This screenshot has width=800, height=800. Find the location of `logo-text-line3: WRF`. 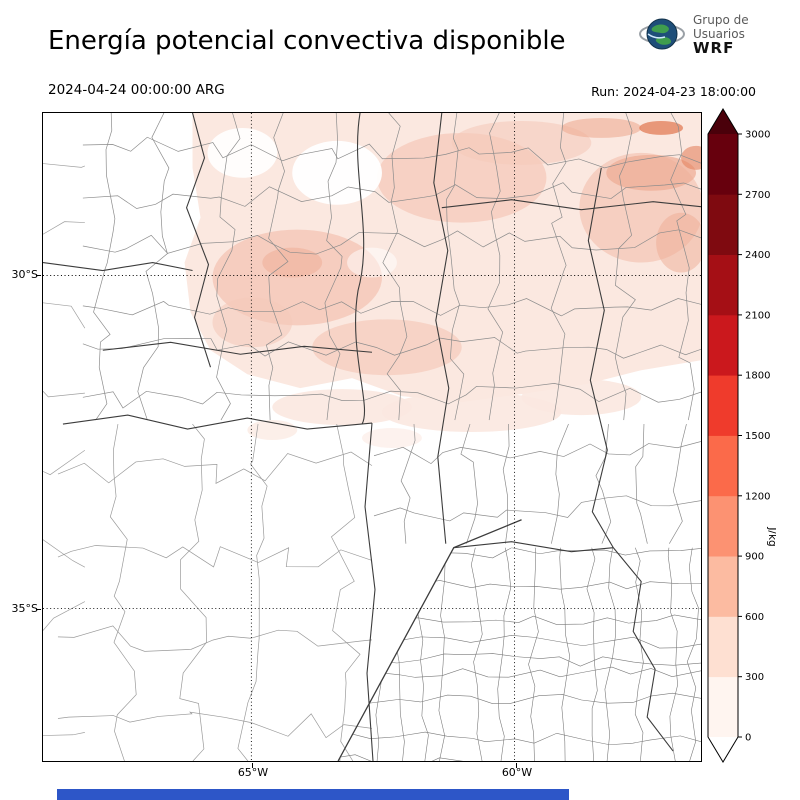

logo-text-line3: WRF is located at coordinates (714, 48).